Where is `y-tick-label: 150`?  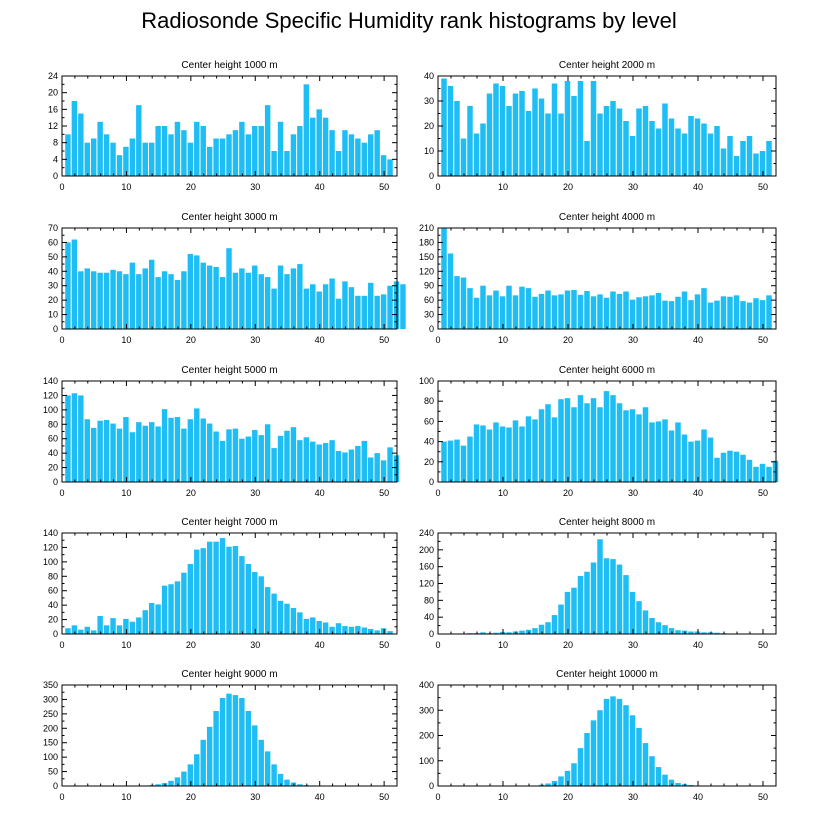 y-tick-label: 150 is located at coordinates (426, 257).